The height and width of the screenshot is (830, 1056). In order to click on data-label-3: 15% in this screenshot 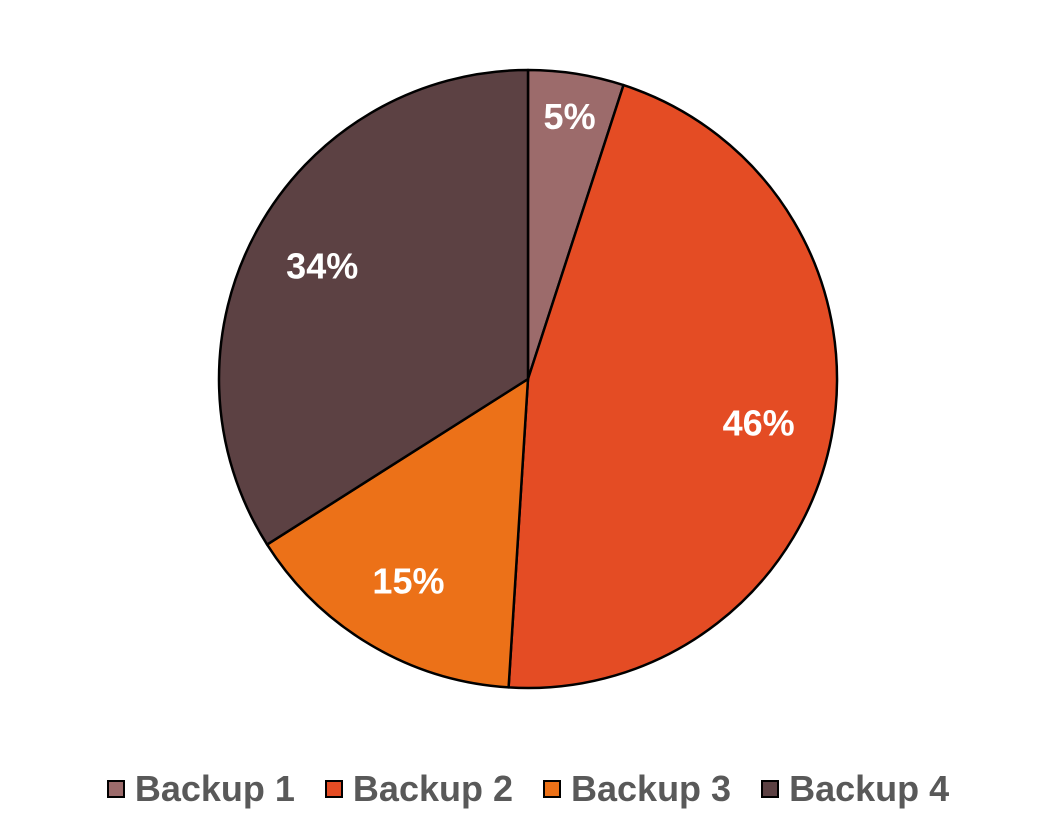, I will do `click(408, 581)`.